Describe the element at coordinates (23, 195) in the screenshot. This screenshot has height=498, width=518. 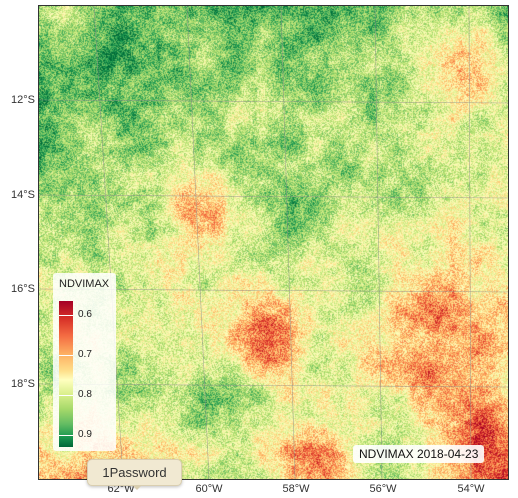
I see `lat-label-14s: 14°S` at that location.